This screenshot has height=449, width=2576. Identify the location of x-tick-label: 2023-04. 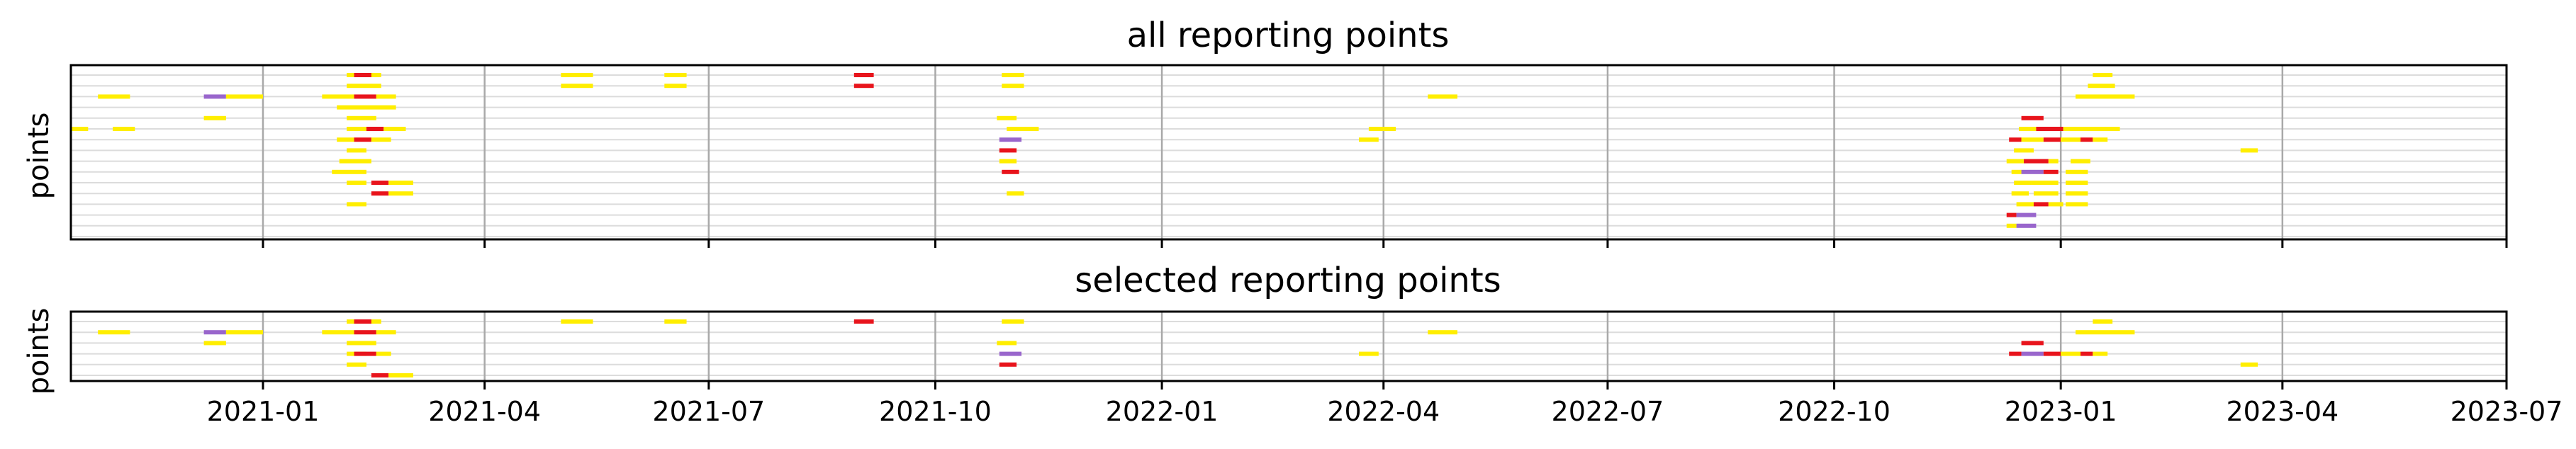
(2282, 412).